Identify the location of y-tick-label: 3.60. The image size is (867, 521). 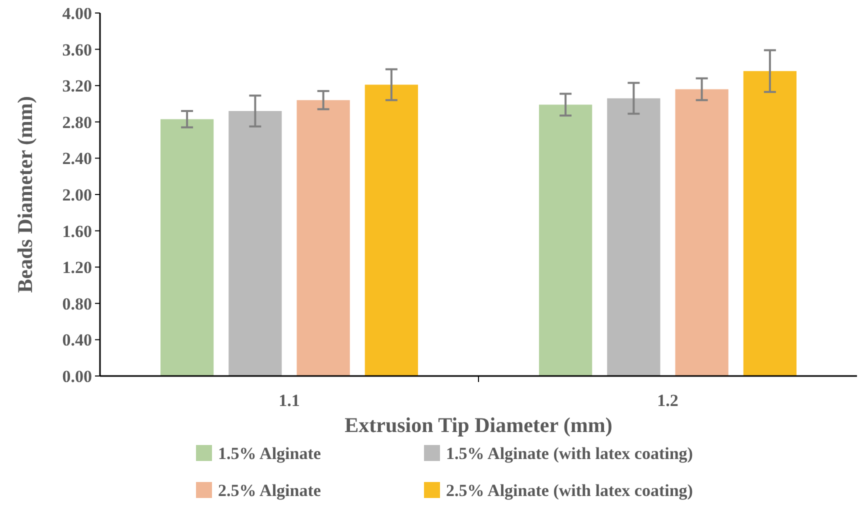
(77, 50).